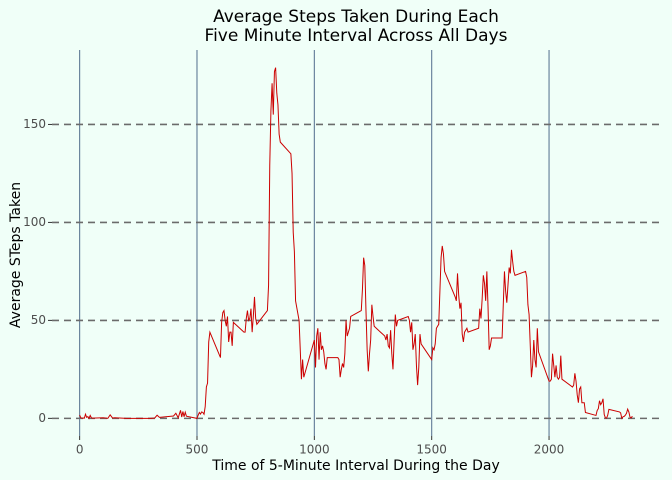 The width and height of the screenshot is (672, 480). Describe the element at coordinates (34, 124) in the screenshot. I see `y-tick-label: 150` at that location.